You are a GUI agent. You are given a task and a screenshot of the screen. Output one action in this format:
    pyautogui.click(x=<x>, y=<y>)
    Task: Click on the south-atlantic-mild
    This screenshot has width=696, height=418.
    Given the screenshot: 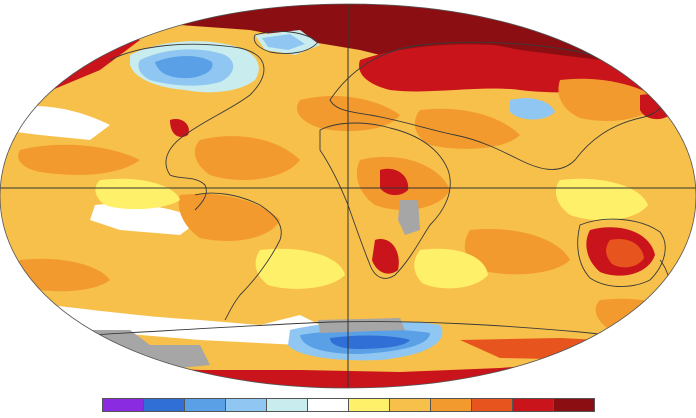 What is the action you would take?
    pyautogui.click(x=300, y=268)
    